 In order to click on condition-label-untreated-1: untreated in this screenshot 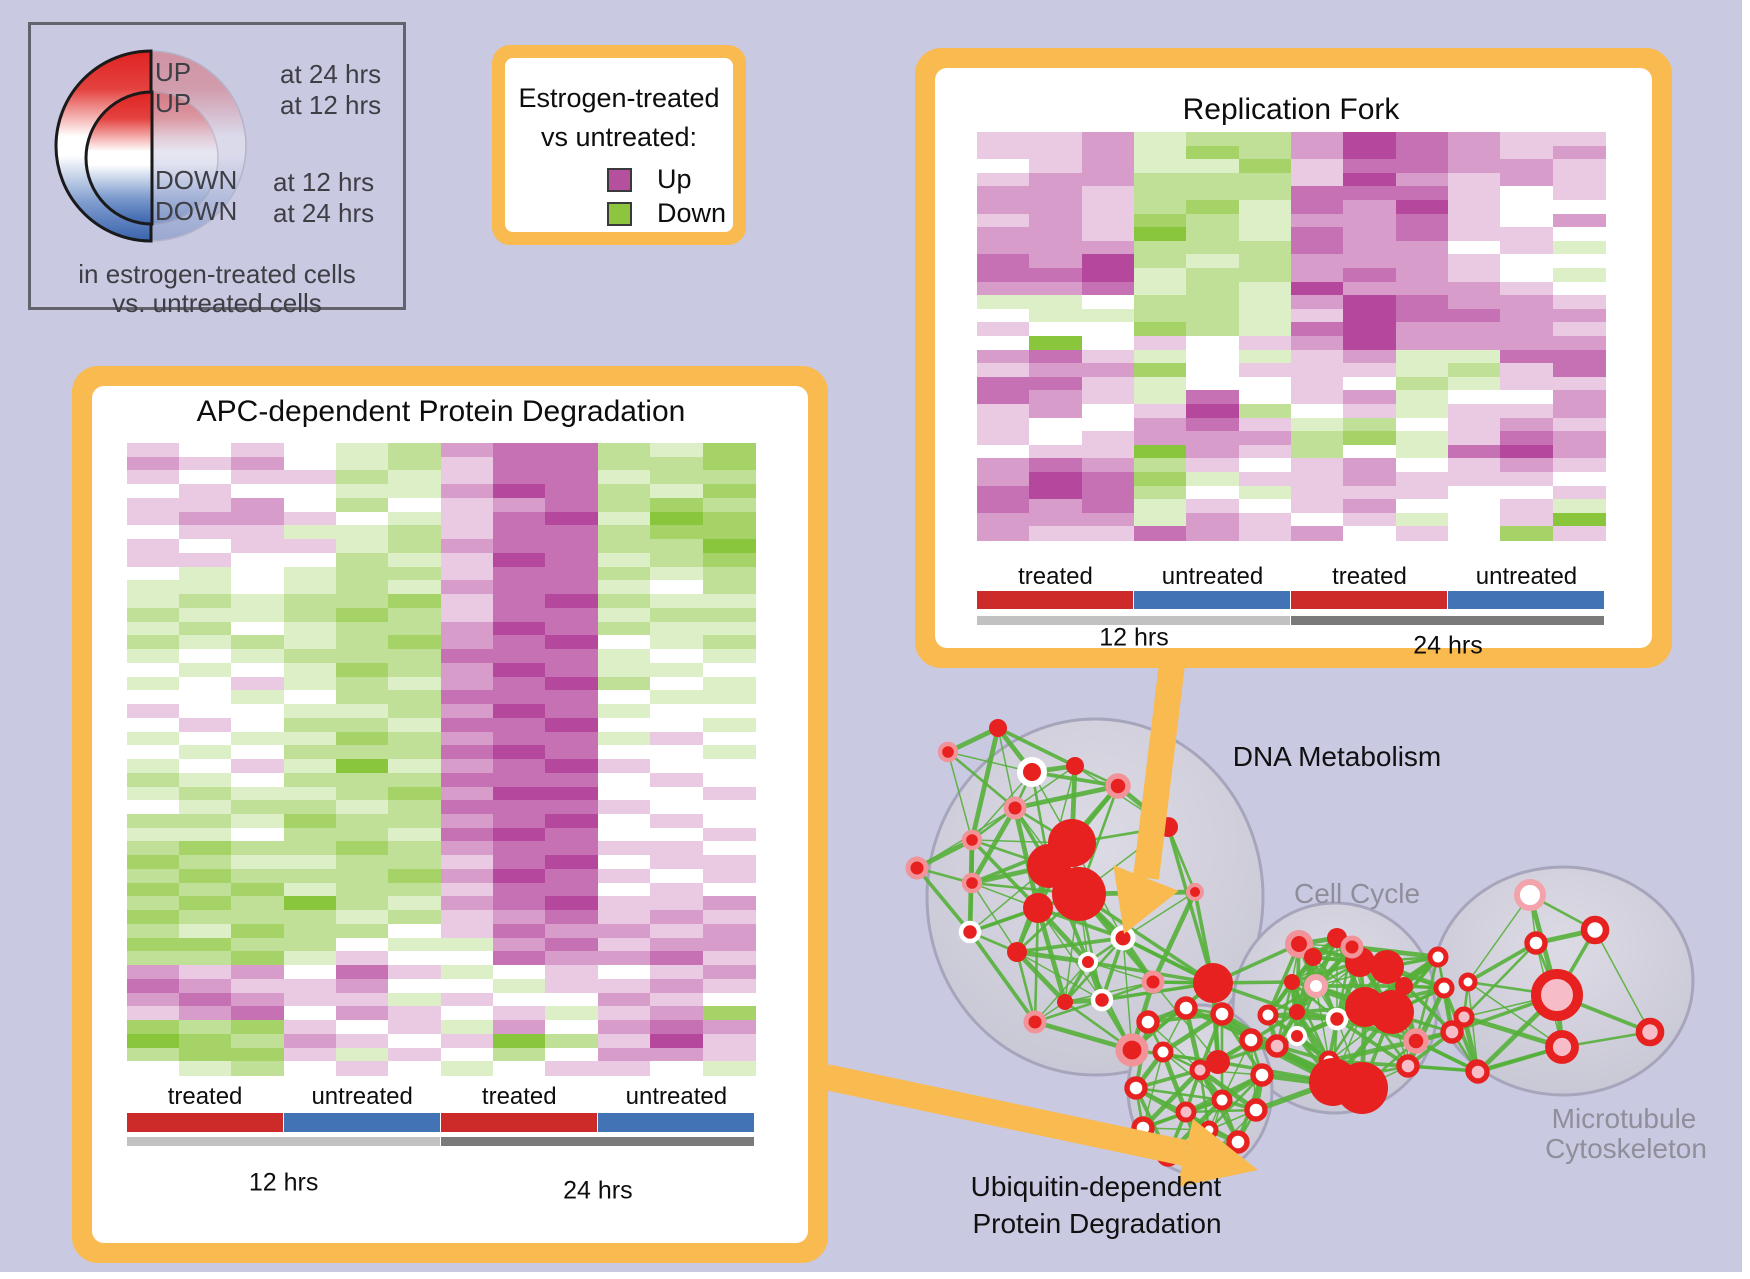, I will do `click(1212, 576)`.